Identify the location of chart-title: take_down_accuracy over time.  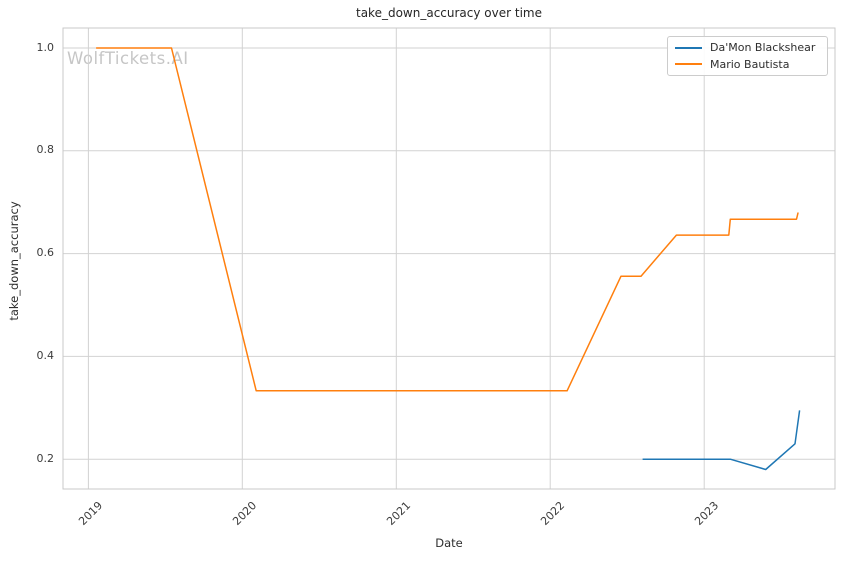
(449, 13).